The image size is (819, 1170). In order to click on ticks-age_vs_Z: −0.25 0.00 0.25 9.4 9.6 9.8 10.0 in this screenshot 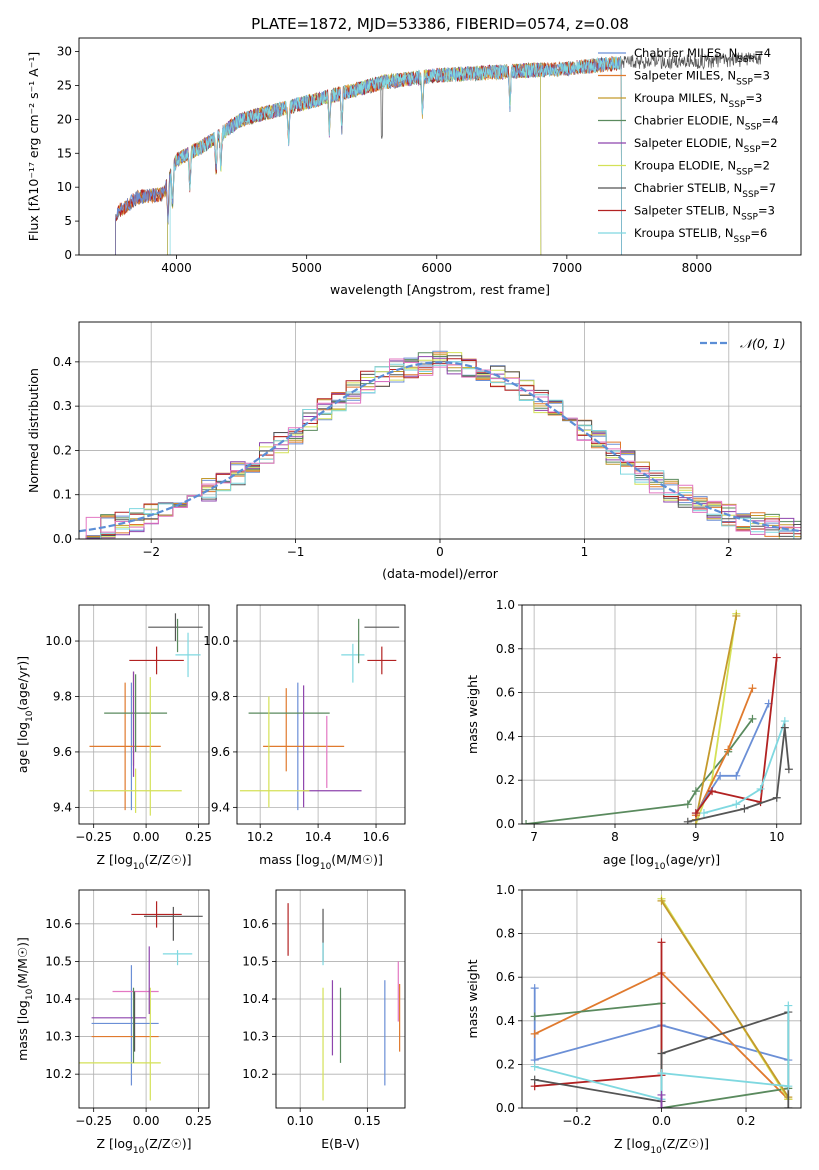, I will do `click(128, 739)`.